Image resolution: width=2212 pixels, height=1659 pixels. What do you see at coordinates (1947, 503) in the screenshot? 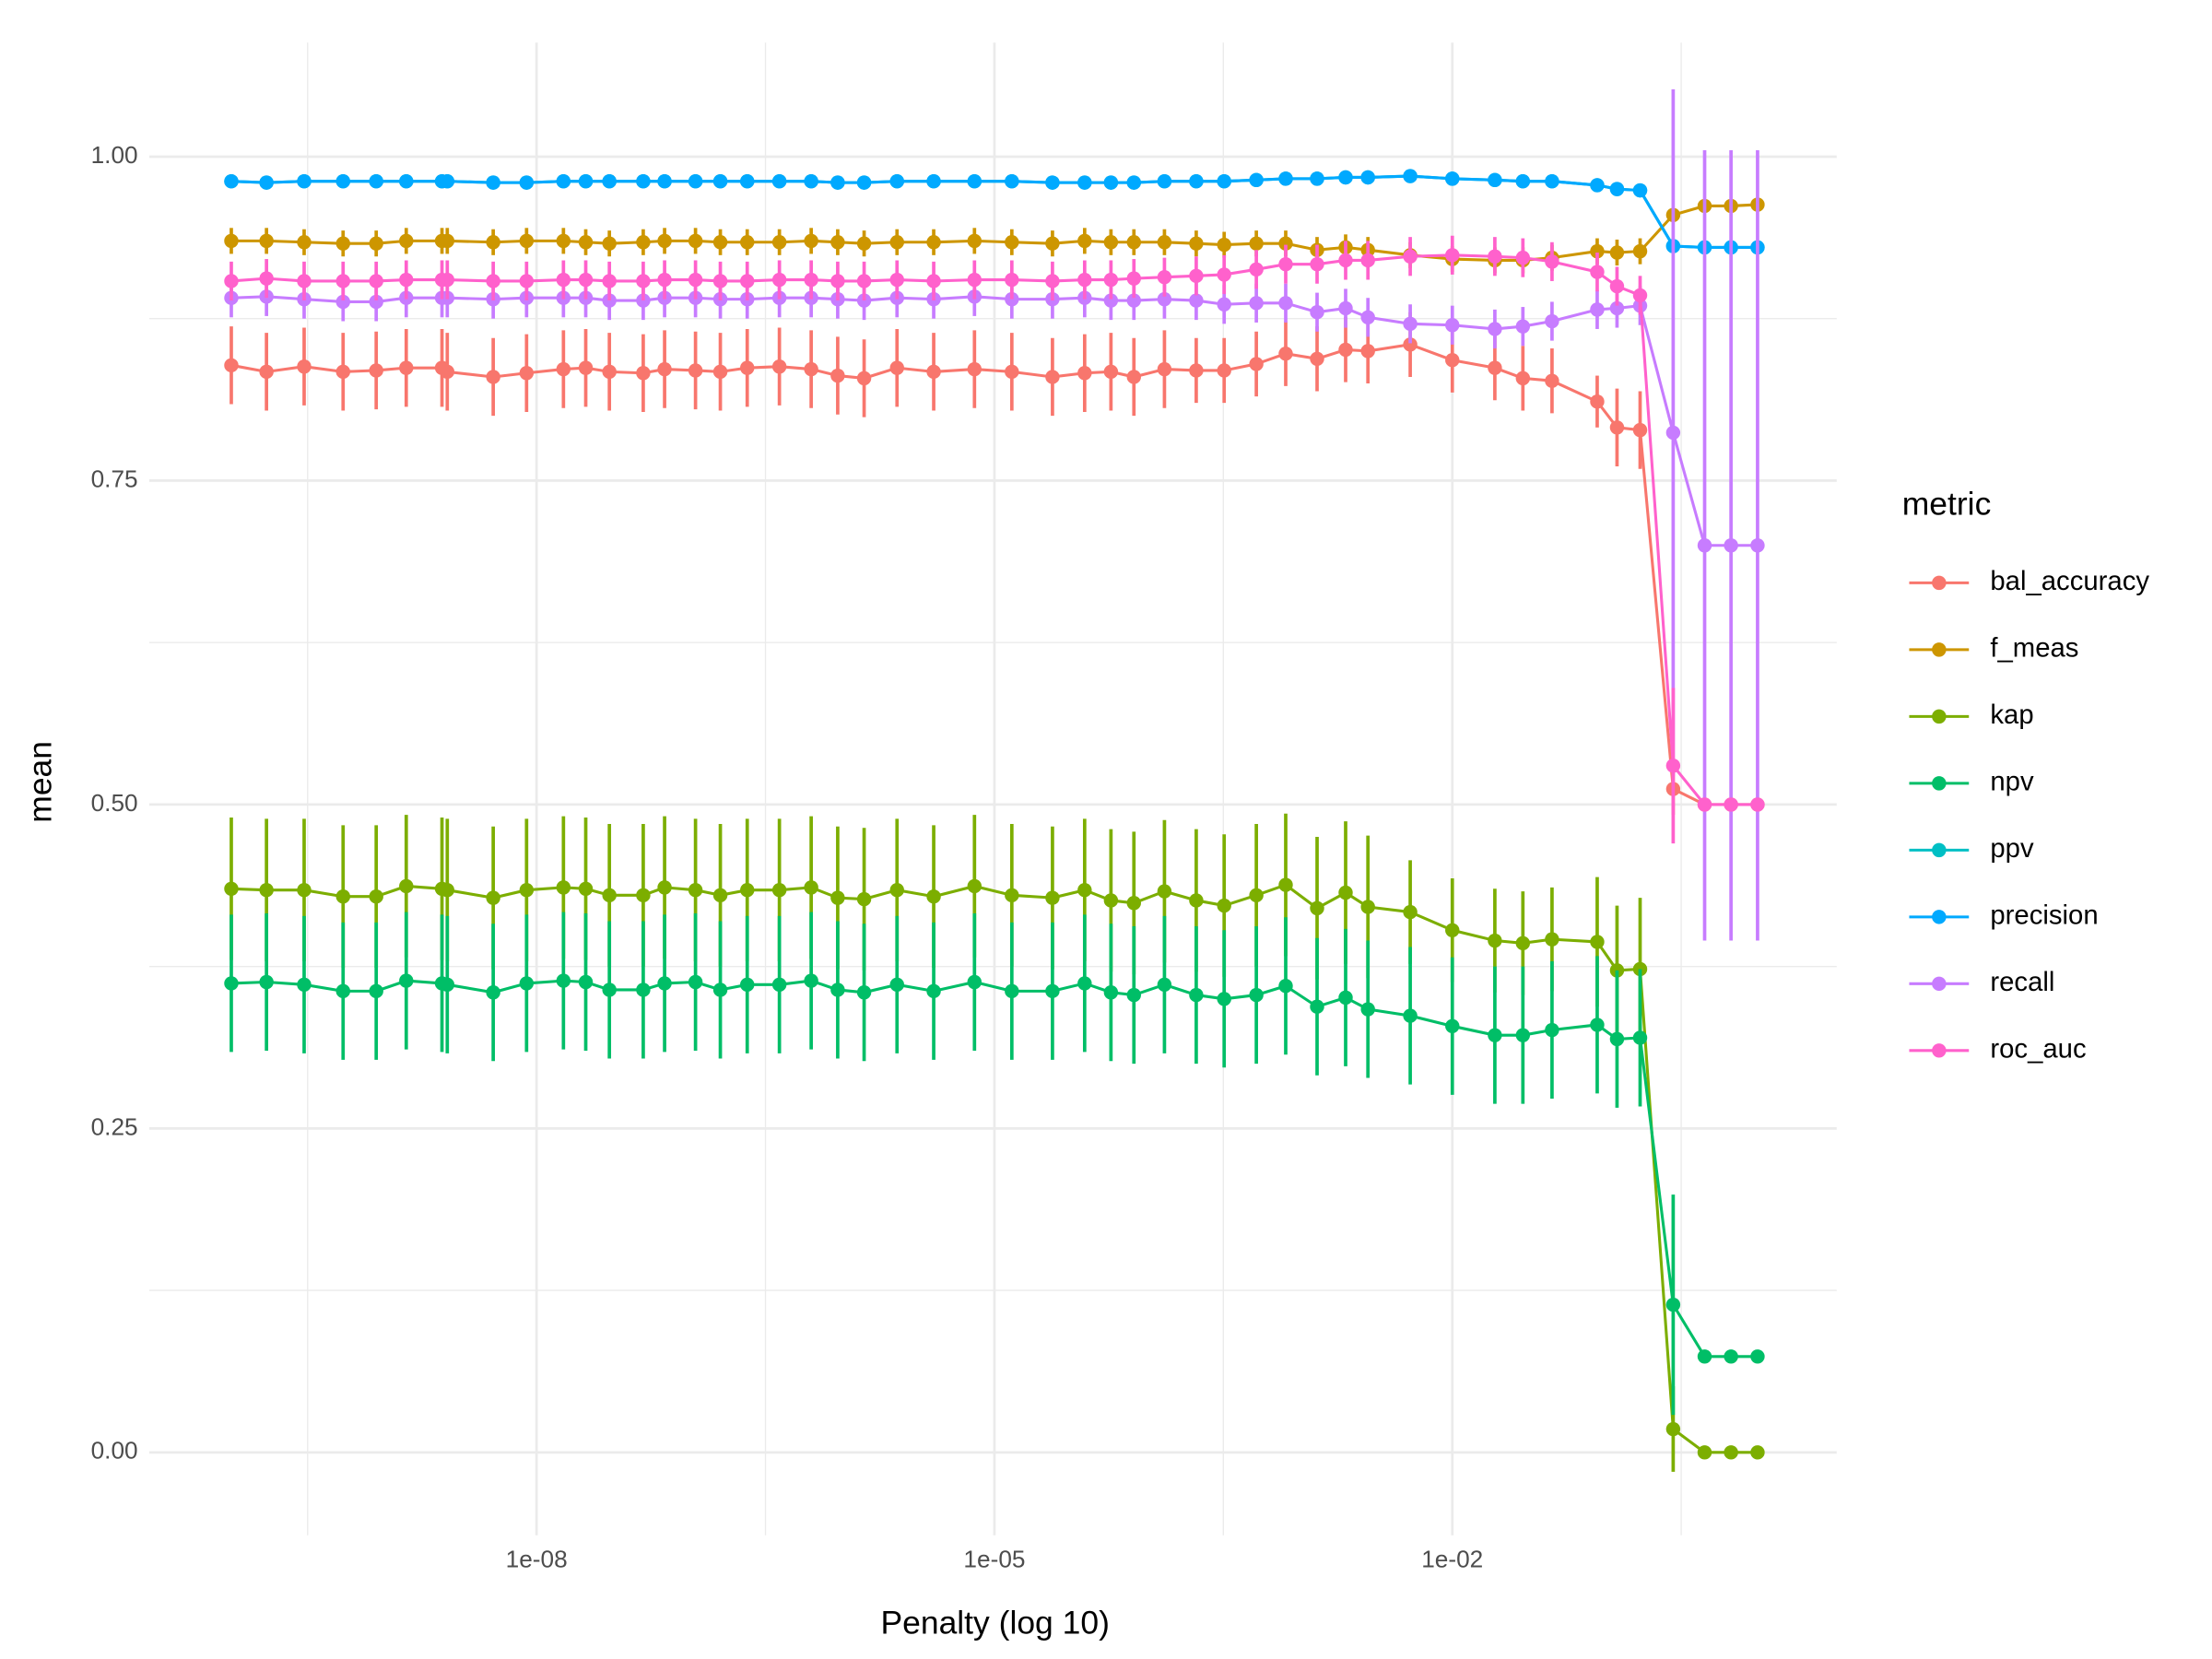
I see `legend-title: metric` at bounding box center [1947, 503].